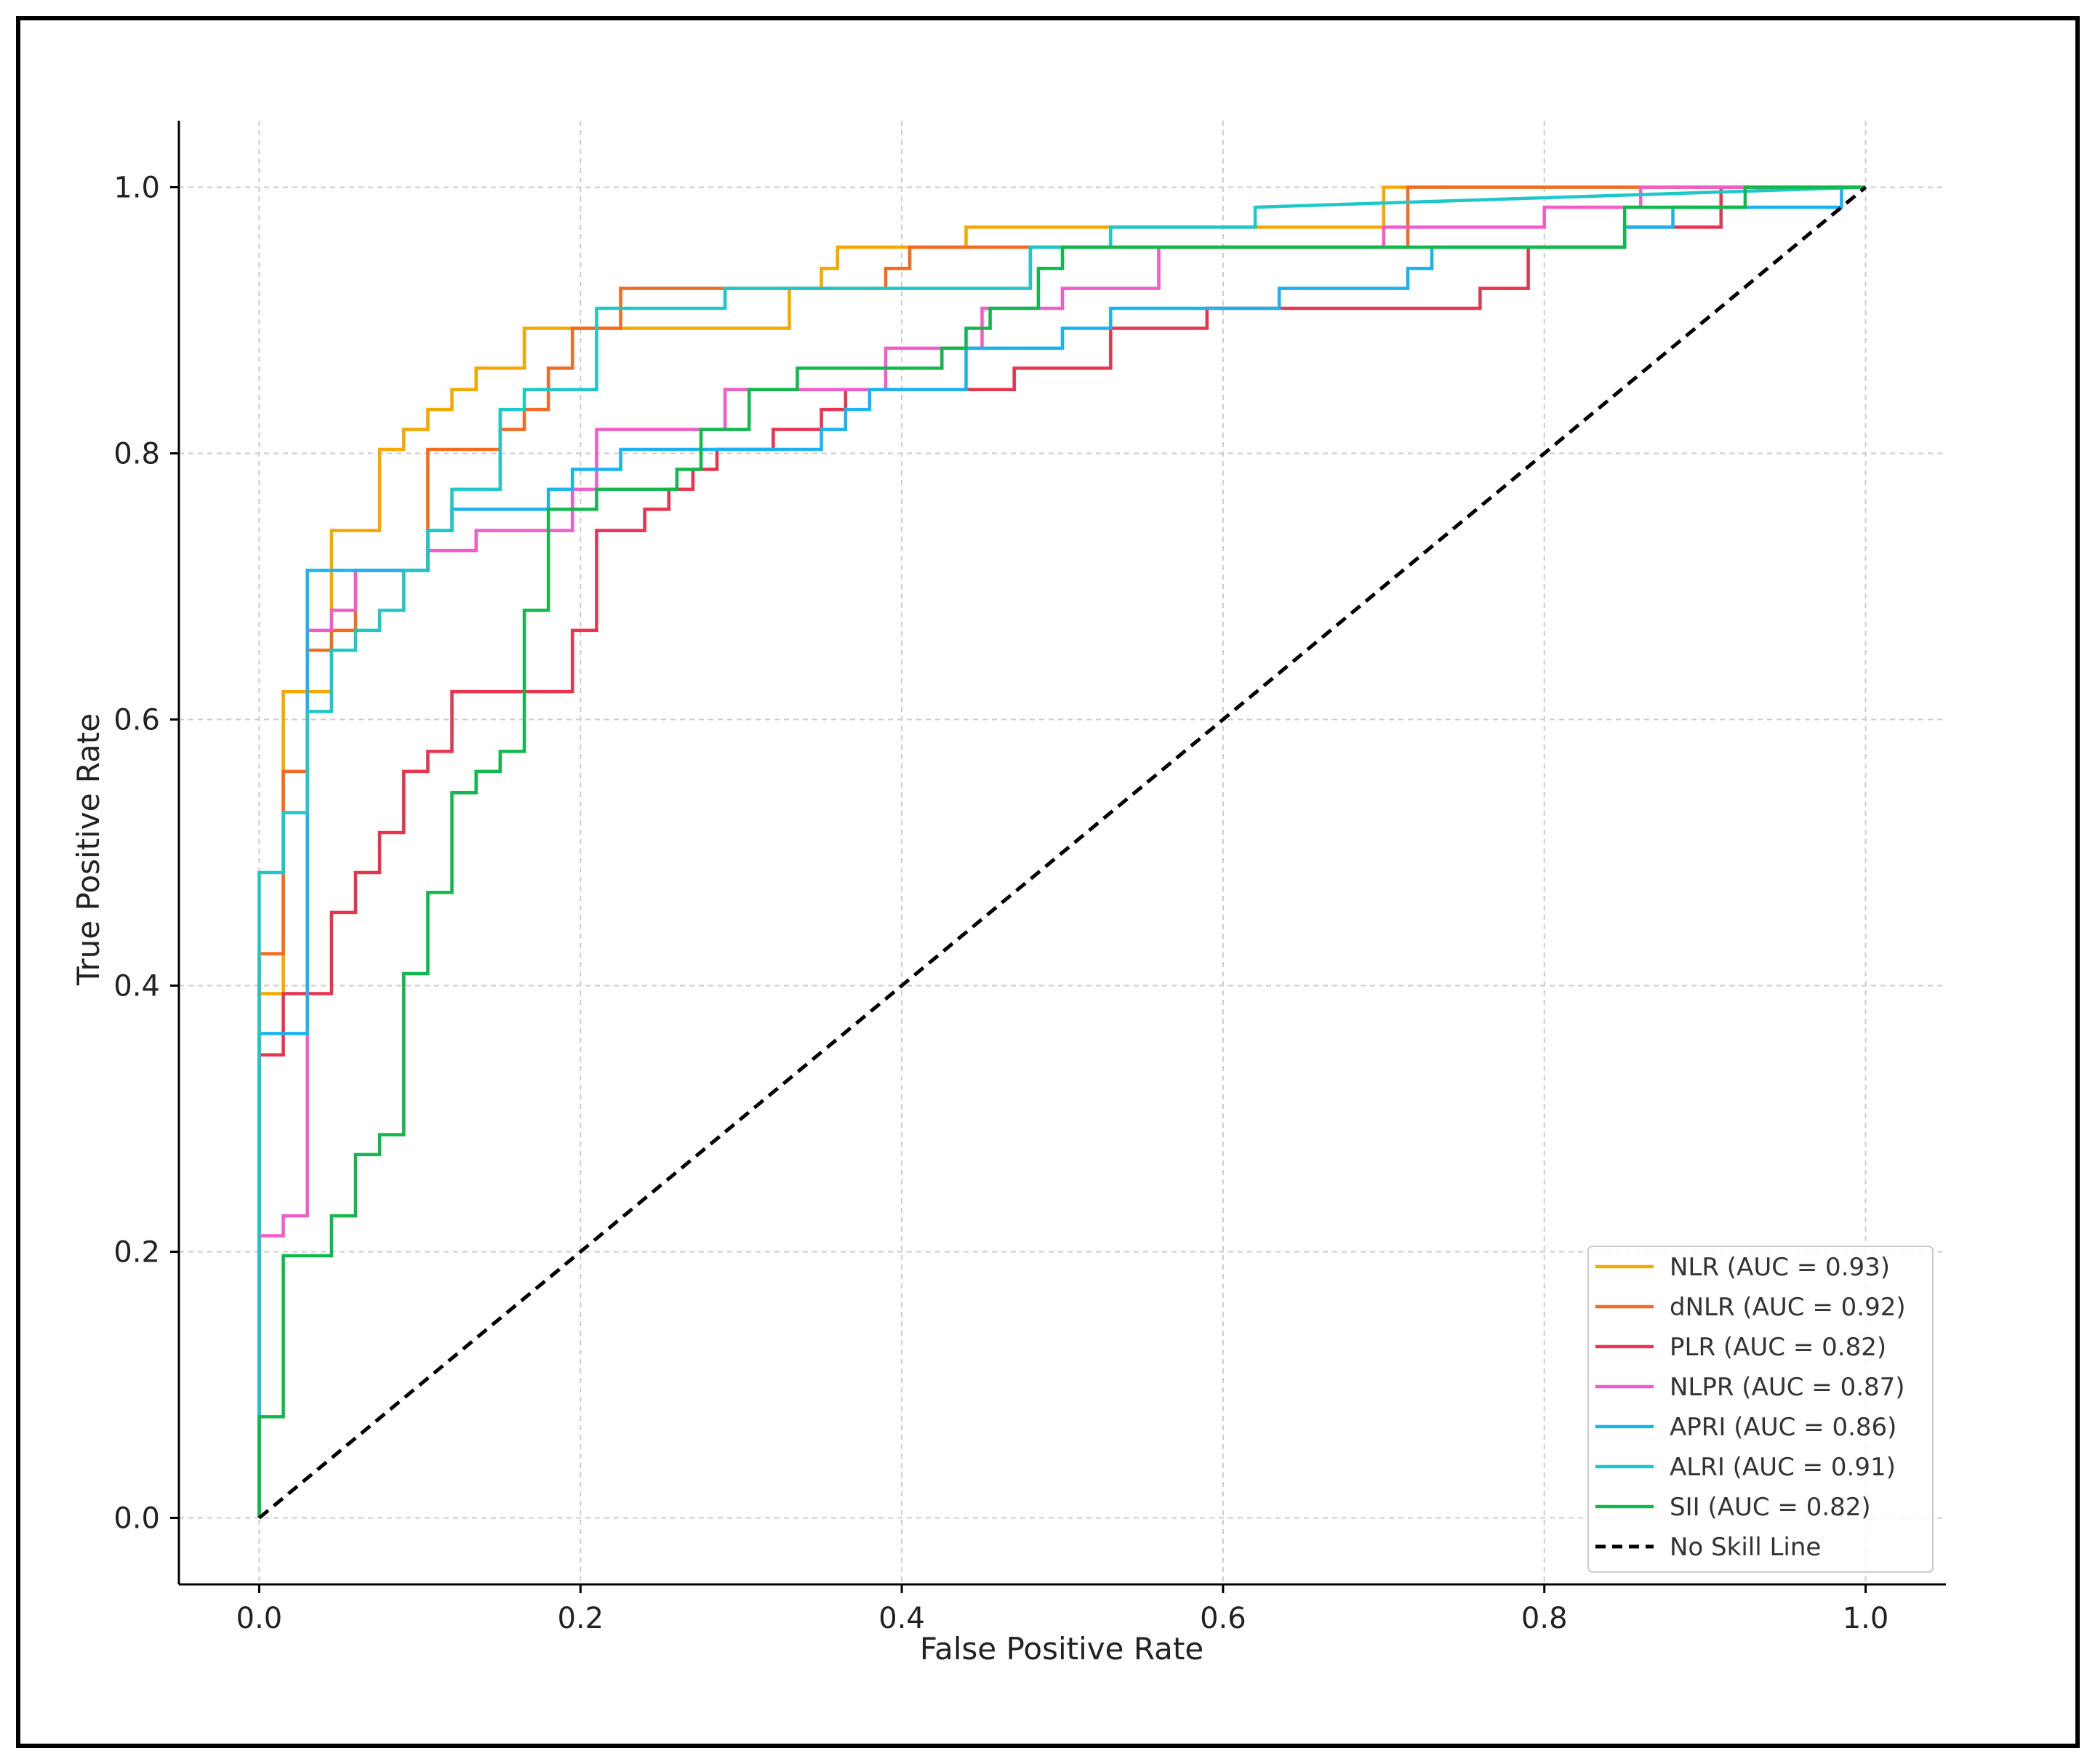 The height and width of the screenshot is (1764, 2095). What do you see at coordinates (1783, 1427) in the screenshot?
I see `legend-label-apri: APRI (AUC = 0.86)` at bounding box center [1783, 1427].